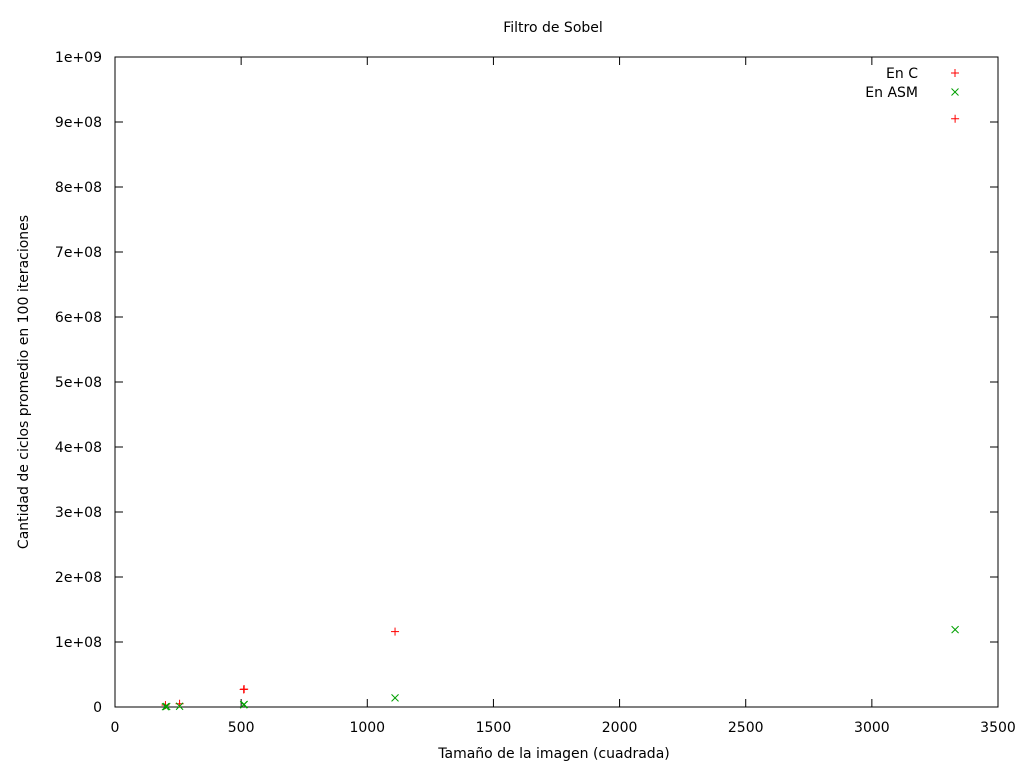 The image size is (1024, 768). I want to click on legend: En C En ASM, so click(912, 83).